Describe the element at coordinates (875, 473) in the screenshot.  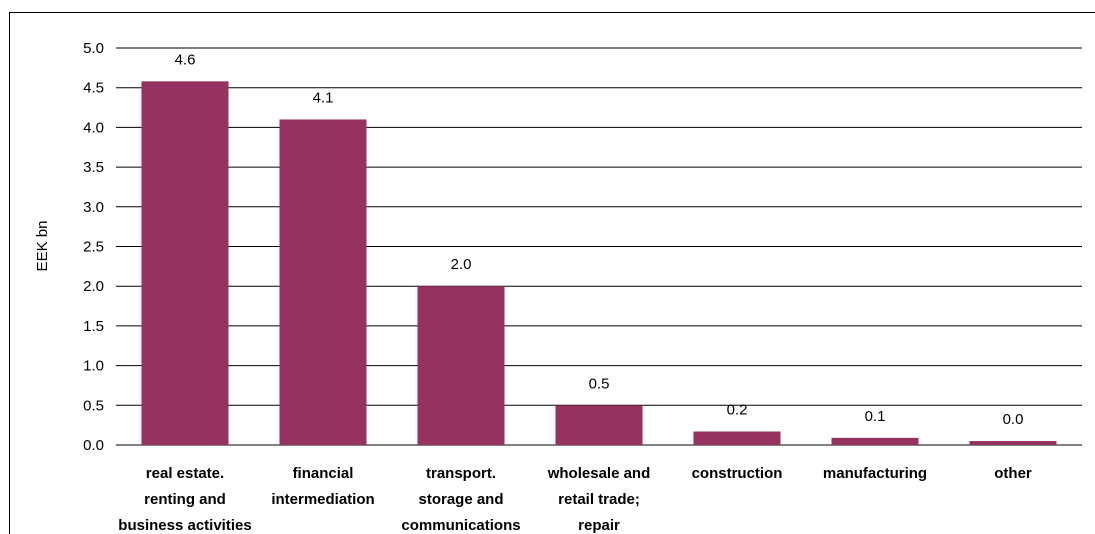
I see `category-label: manufacturing` at that location.